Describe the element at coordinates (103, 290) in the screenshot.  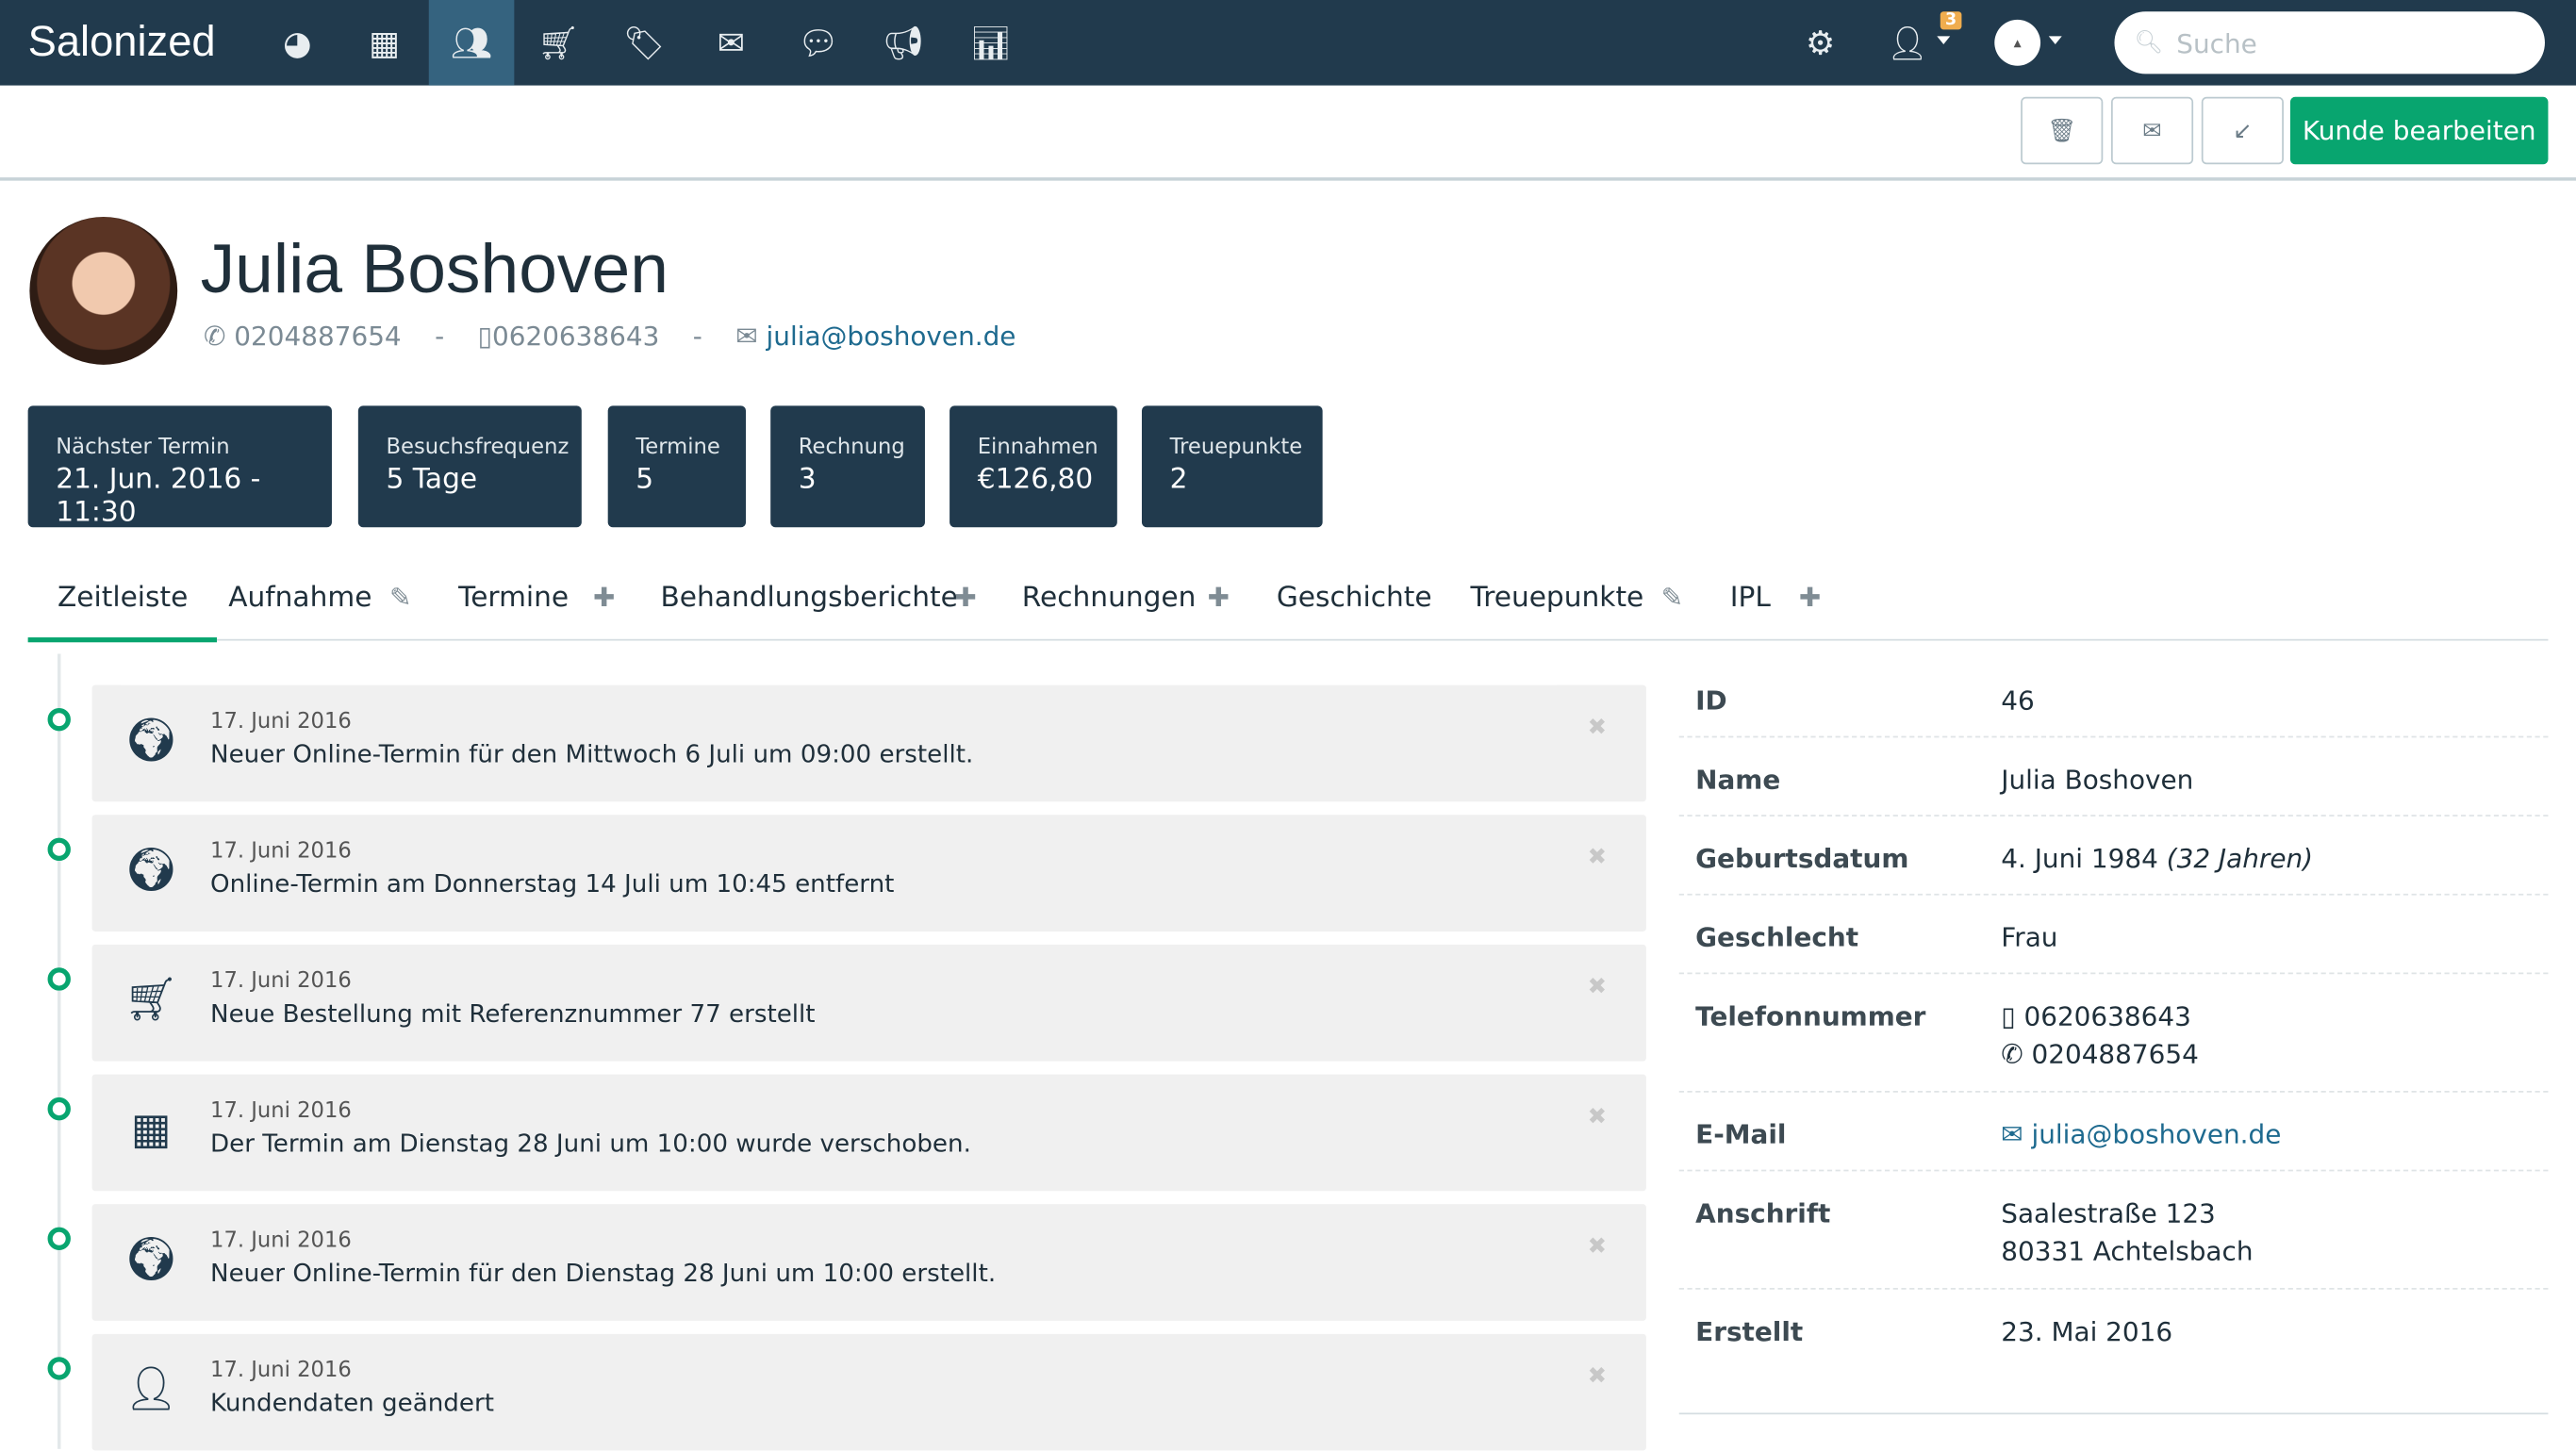
I see `customer-avatar` at that location.